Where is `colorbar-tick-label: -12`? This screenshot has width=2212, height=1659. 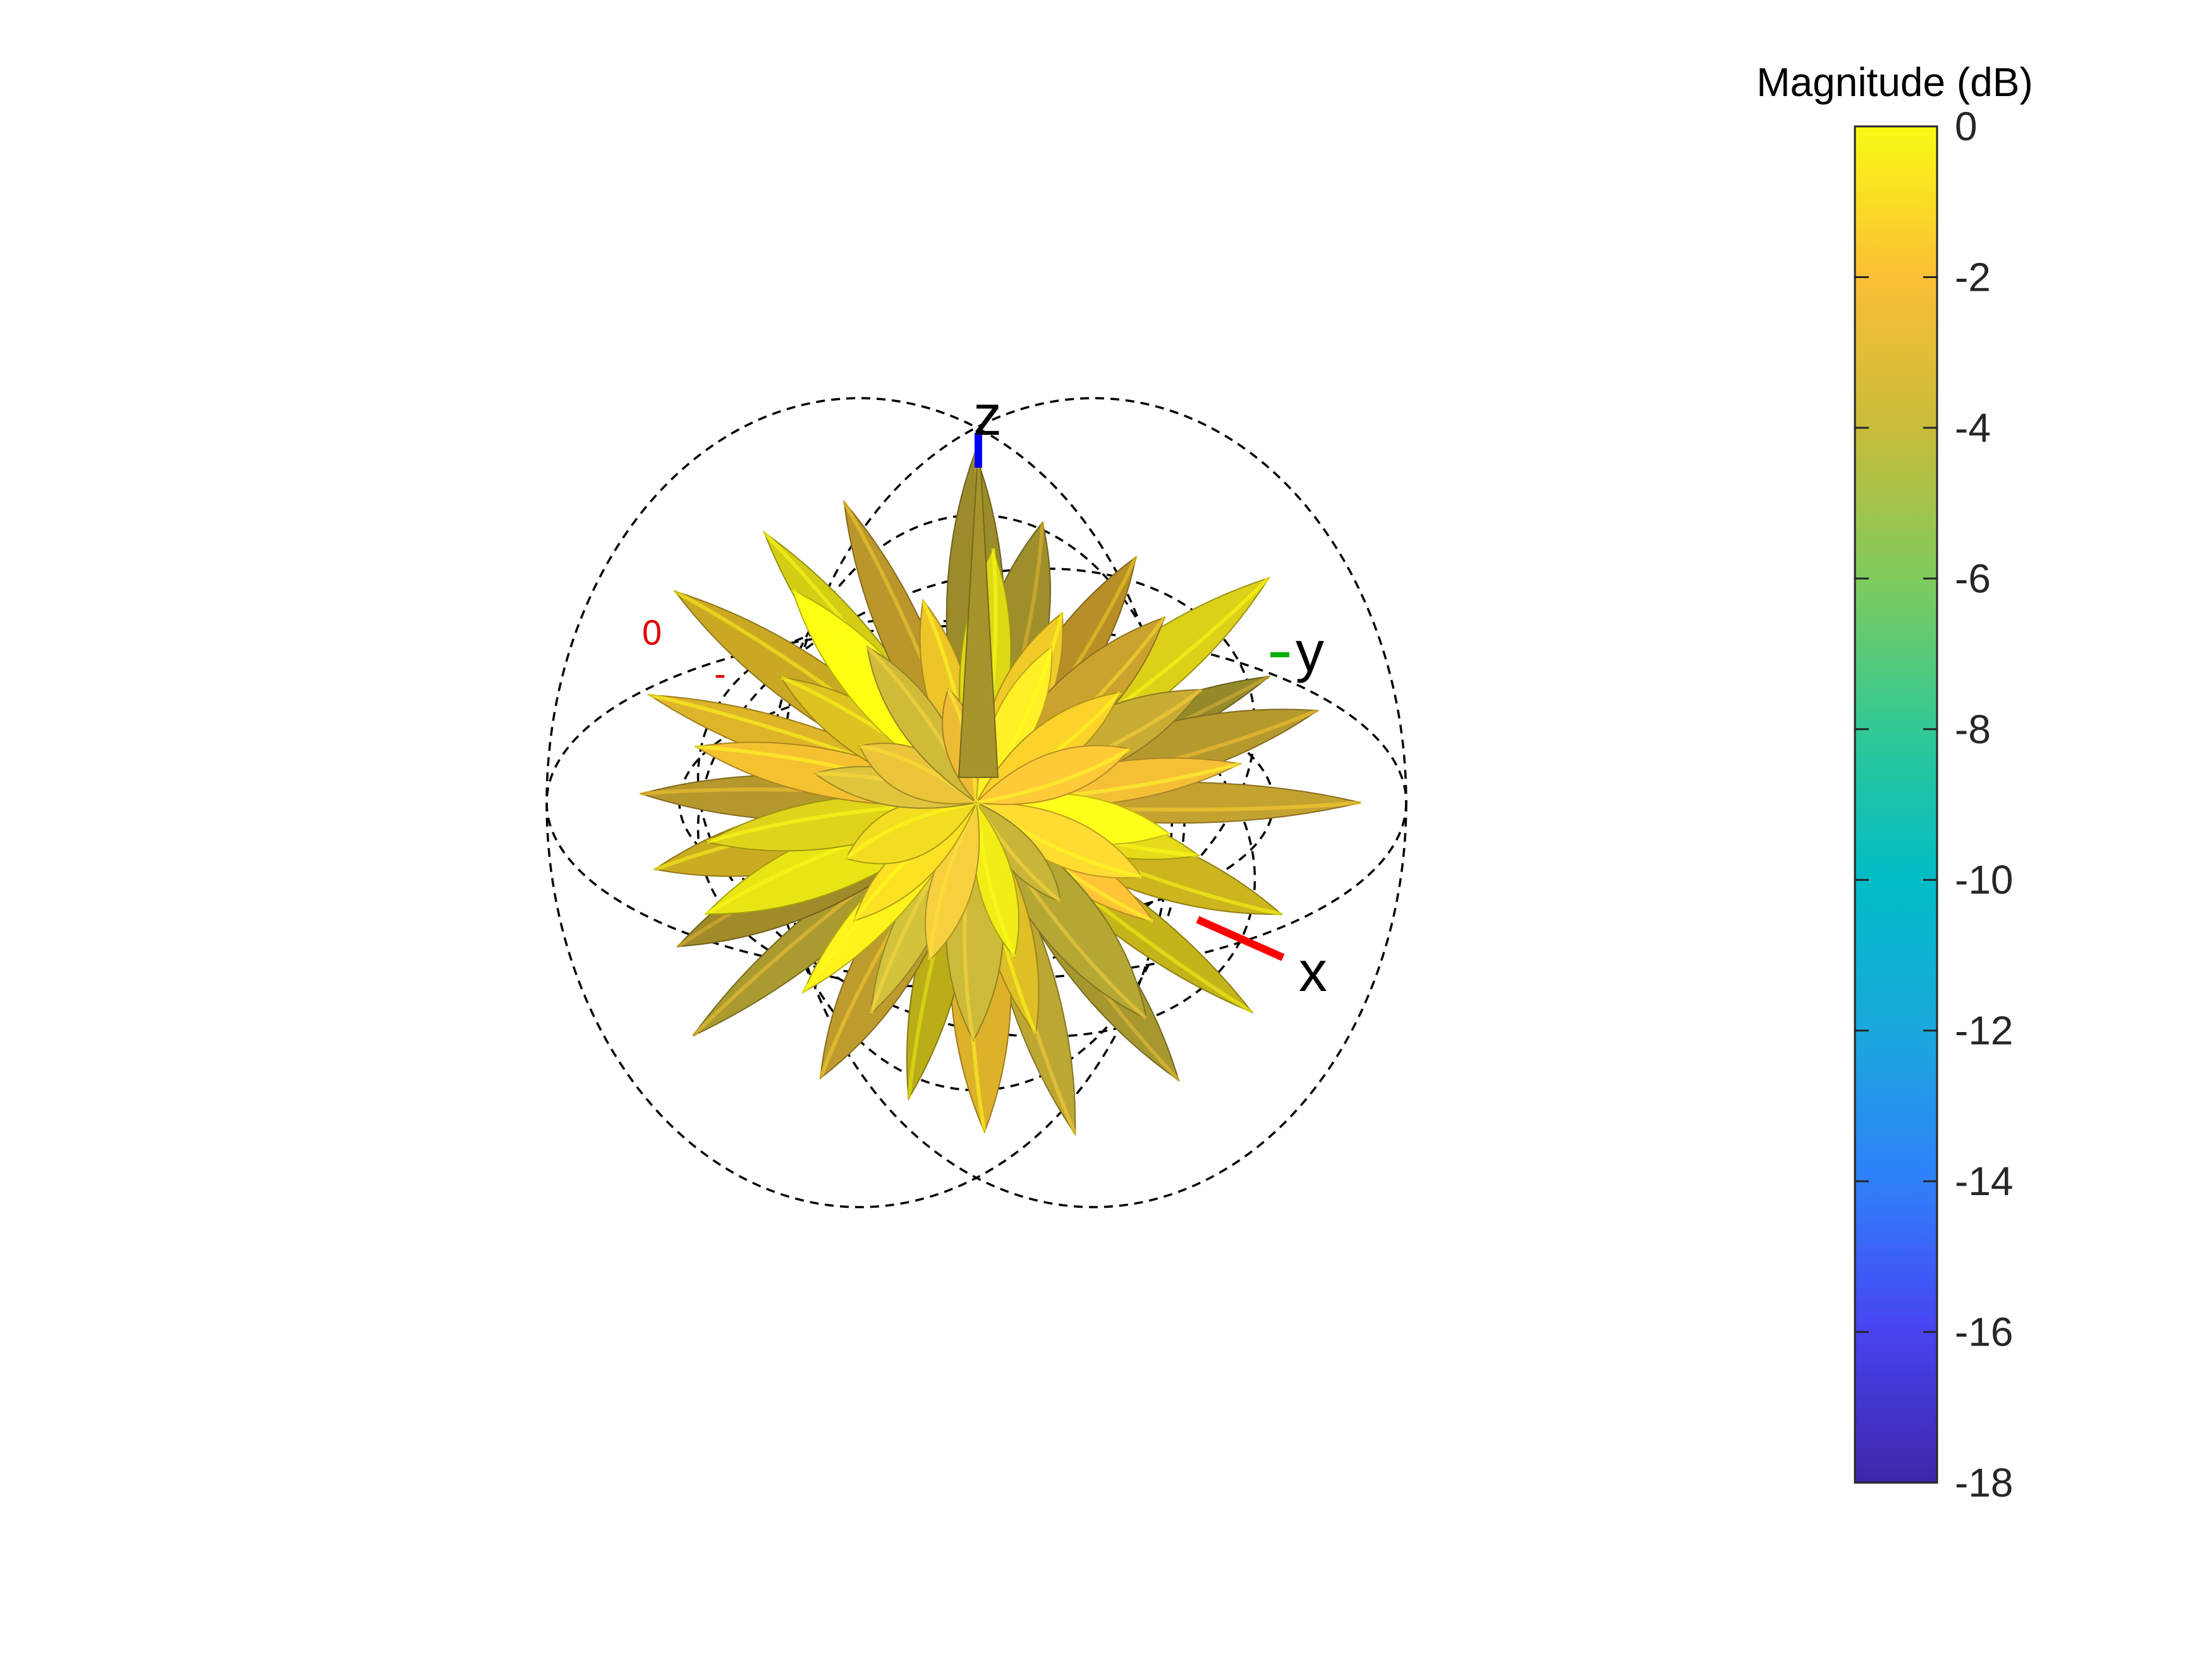 colorbar-tick-label: -12 is located at coordinates (1984, 1031).